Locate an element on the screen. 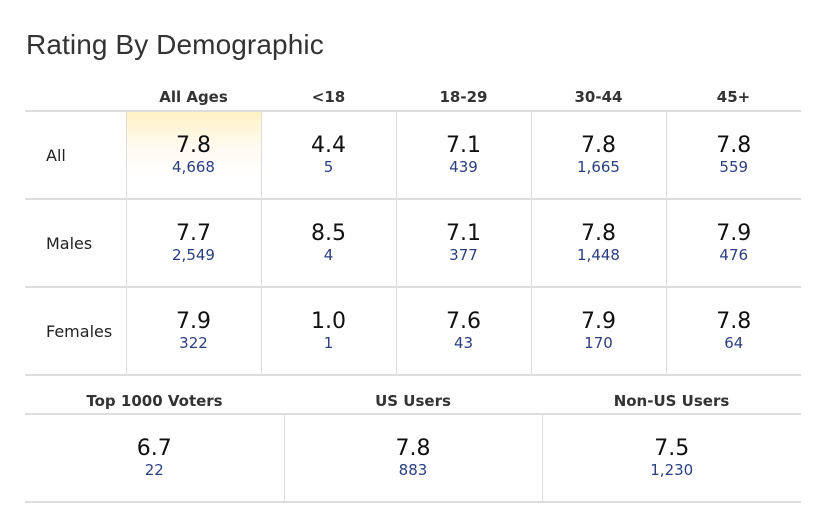 The width and height of the screenshot is (818, 524). cell-all-18-29: 7.1 439 is located at coordinates (464, 155).